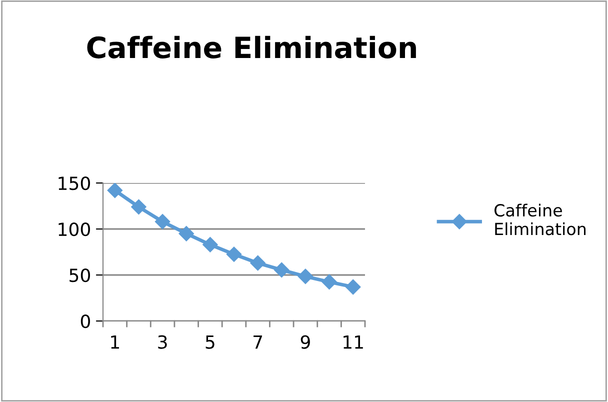  I want to click on y-tick-label: 50, so click(80, 275).